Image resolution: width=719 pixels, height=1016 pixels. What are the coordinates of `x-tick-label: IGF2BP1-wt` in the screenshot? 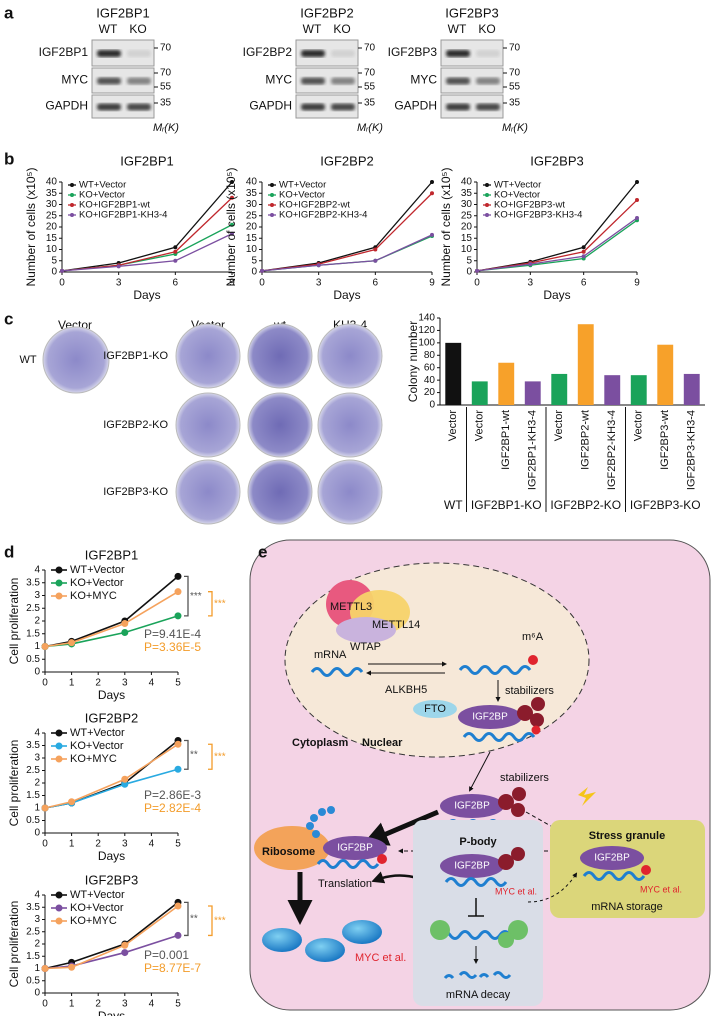 It's located at (506, 440).